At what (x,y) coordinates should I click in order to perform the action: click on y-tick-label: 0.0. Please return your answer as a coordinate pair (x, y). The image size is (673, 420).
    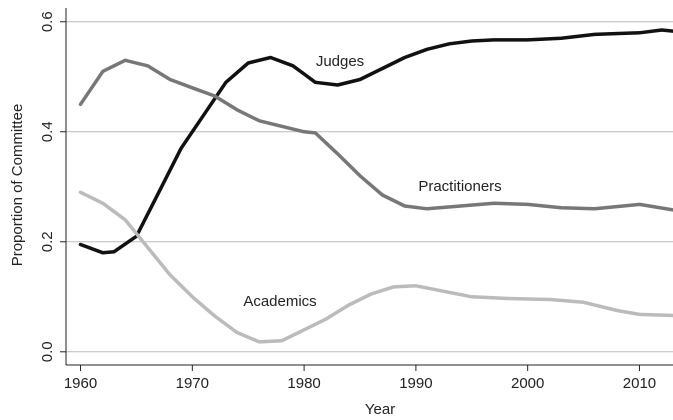
    Looking at the image, I should click on (47, 351).